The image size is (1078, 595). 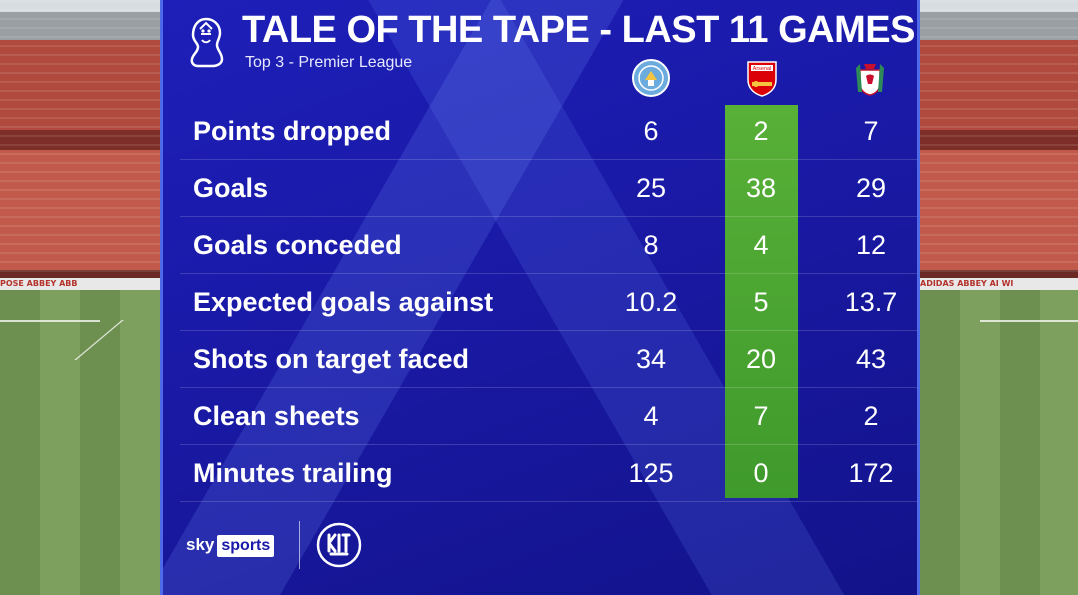 What do you see at coordinates (871, 416) in the screenshot?
I see `liverpool-value: 2` at bounding box center [871, 416].